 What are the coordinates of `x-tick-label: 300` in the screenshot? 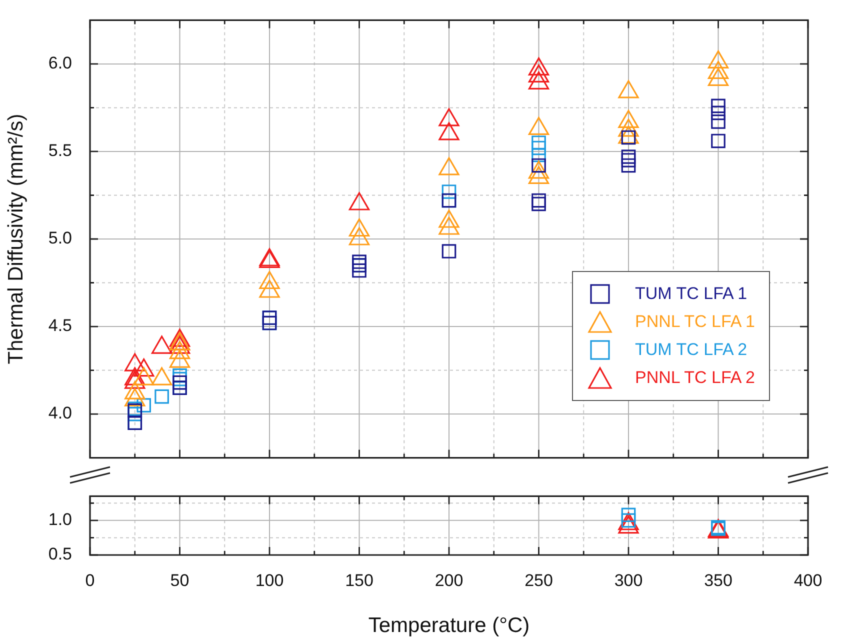 It's located at (628, 580).